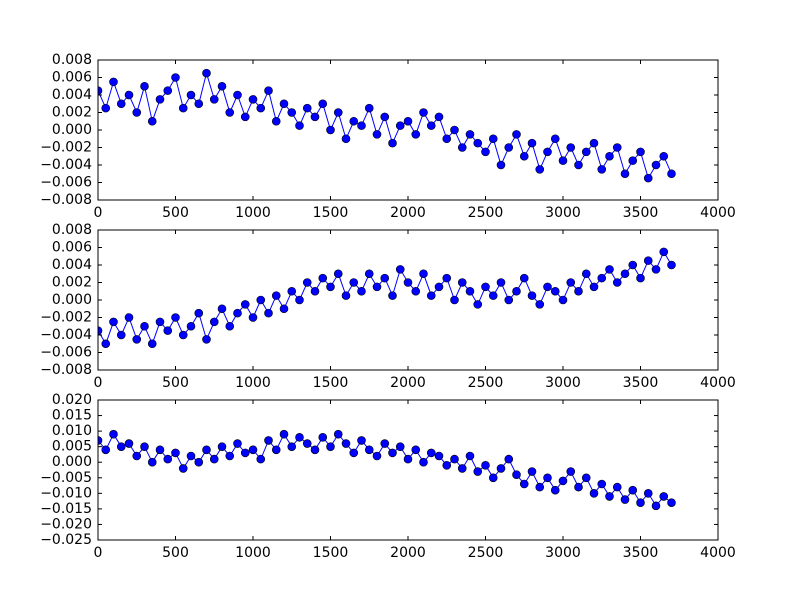  Describe the element at coordinates (66, 540) in the screenshot. I see `y-tick-label: −0.025` at that location.